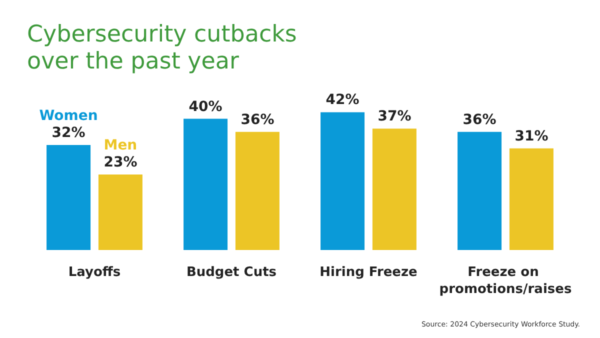  What do you see at coordinates (121, 146) in the screenshot?
I see `series-label: Men` at bounding box center [121, 146].